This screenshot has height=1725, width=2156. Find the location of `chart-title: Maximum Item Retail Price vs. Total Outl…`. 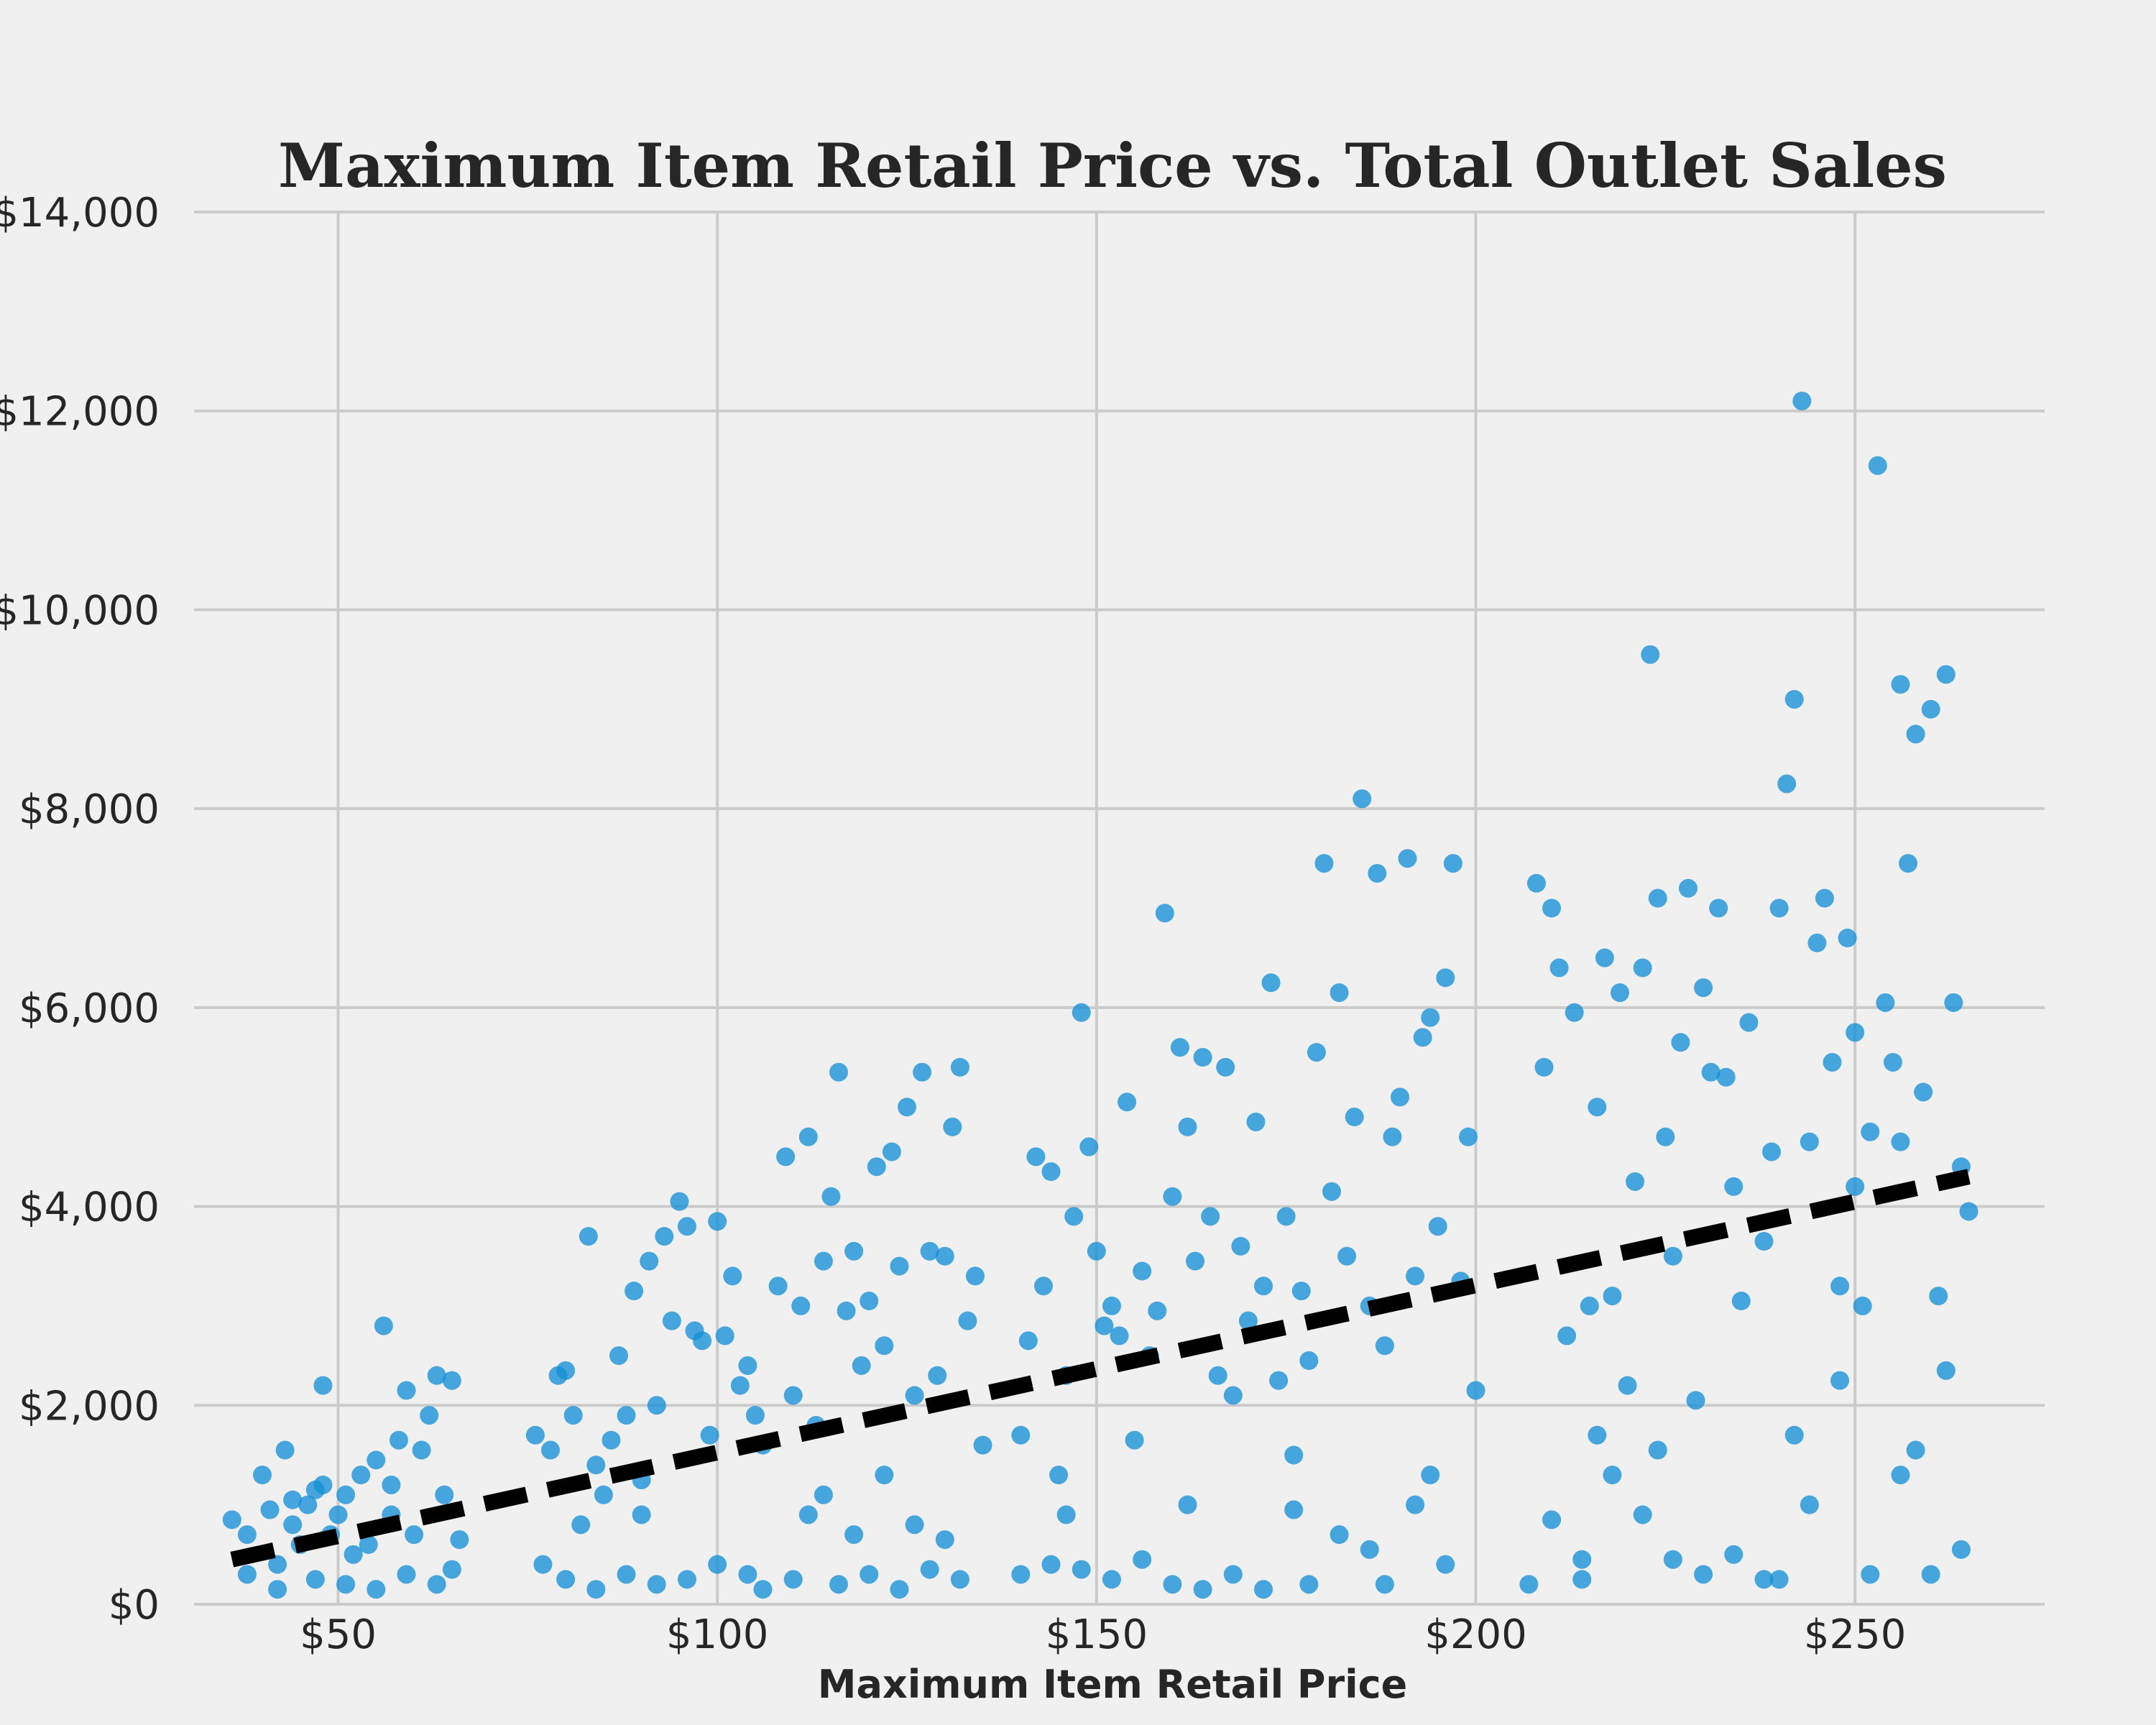

chart-title: Maximum Item Retail Price vs. Total Outl… is located at coordinates (1113, 165).